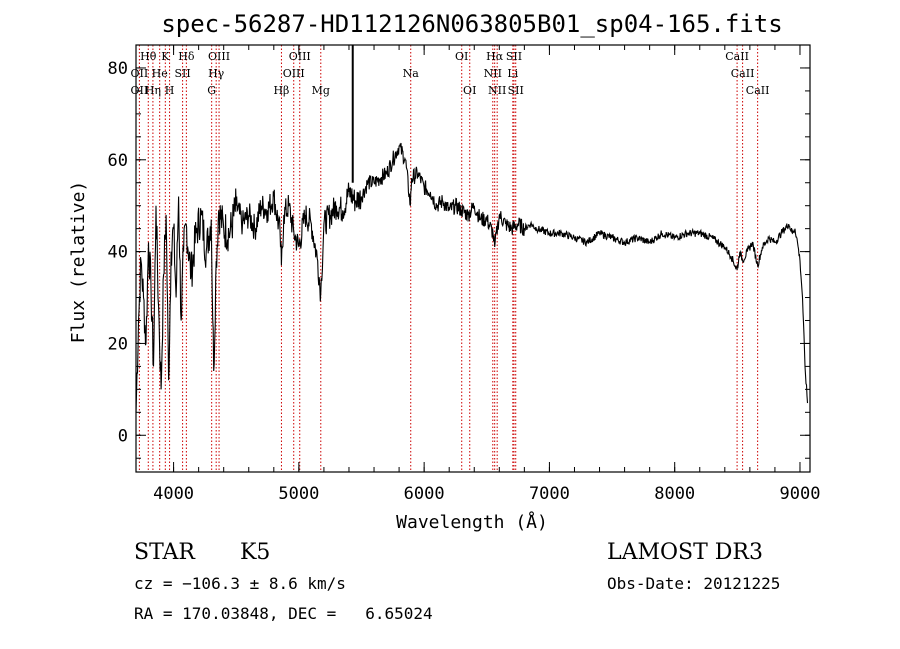 The height and width of the screenshot is (649, 900). Describe the element at coordinates (160, 73) in the screenshot. I see `emission-label: He` at that location.